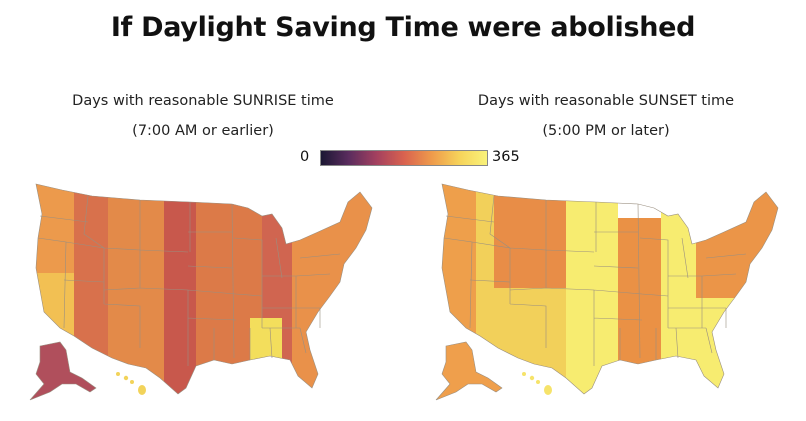 The height and width of the screenshot is (421, 806). I want to click on sunrise-eastern-west-zone, so click(277, 289).